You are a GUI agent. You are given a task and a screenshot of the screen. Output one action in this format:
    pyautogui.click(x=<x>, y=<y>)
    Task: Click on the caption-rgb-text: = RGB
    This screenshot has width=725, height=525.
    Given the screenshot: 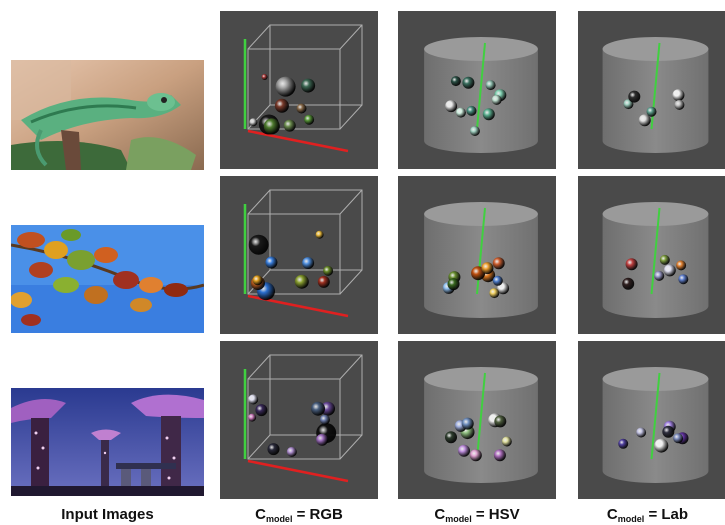 What is the action you would take?
    pyautogui.click(x=320, y=514)
    